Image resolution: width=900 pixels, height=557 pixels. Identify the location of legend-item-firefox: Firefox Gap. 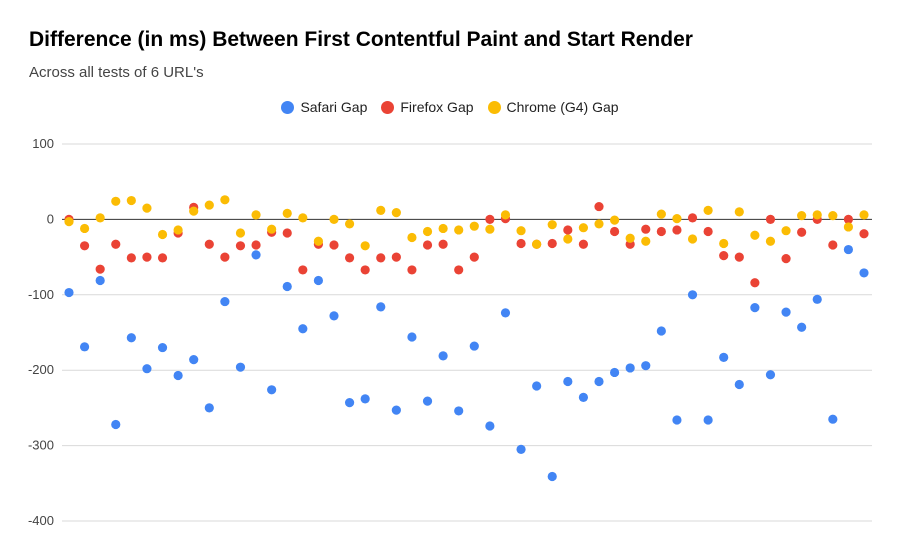
(427, 107).